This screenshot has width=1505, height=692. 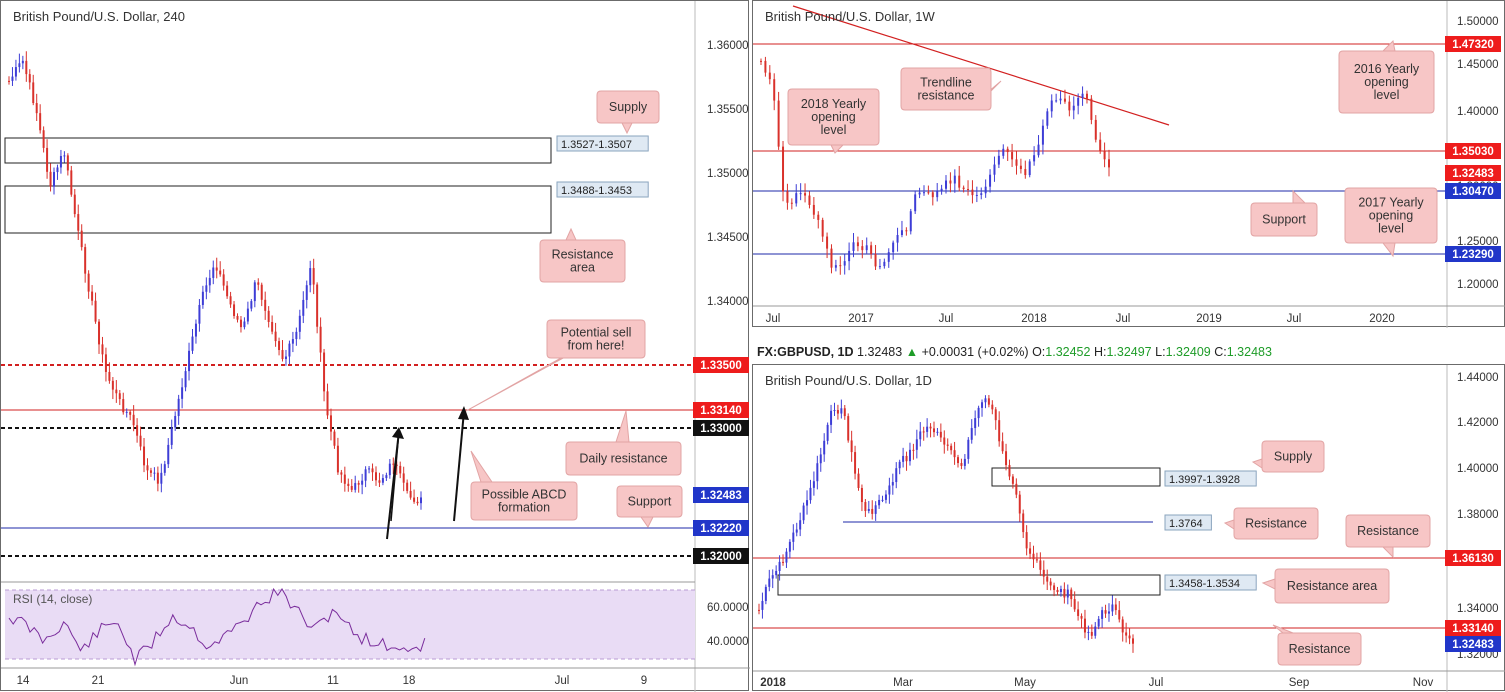 I want to click on callout-resistance-13764-text: Resistance, so click(x=1276, y=524).